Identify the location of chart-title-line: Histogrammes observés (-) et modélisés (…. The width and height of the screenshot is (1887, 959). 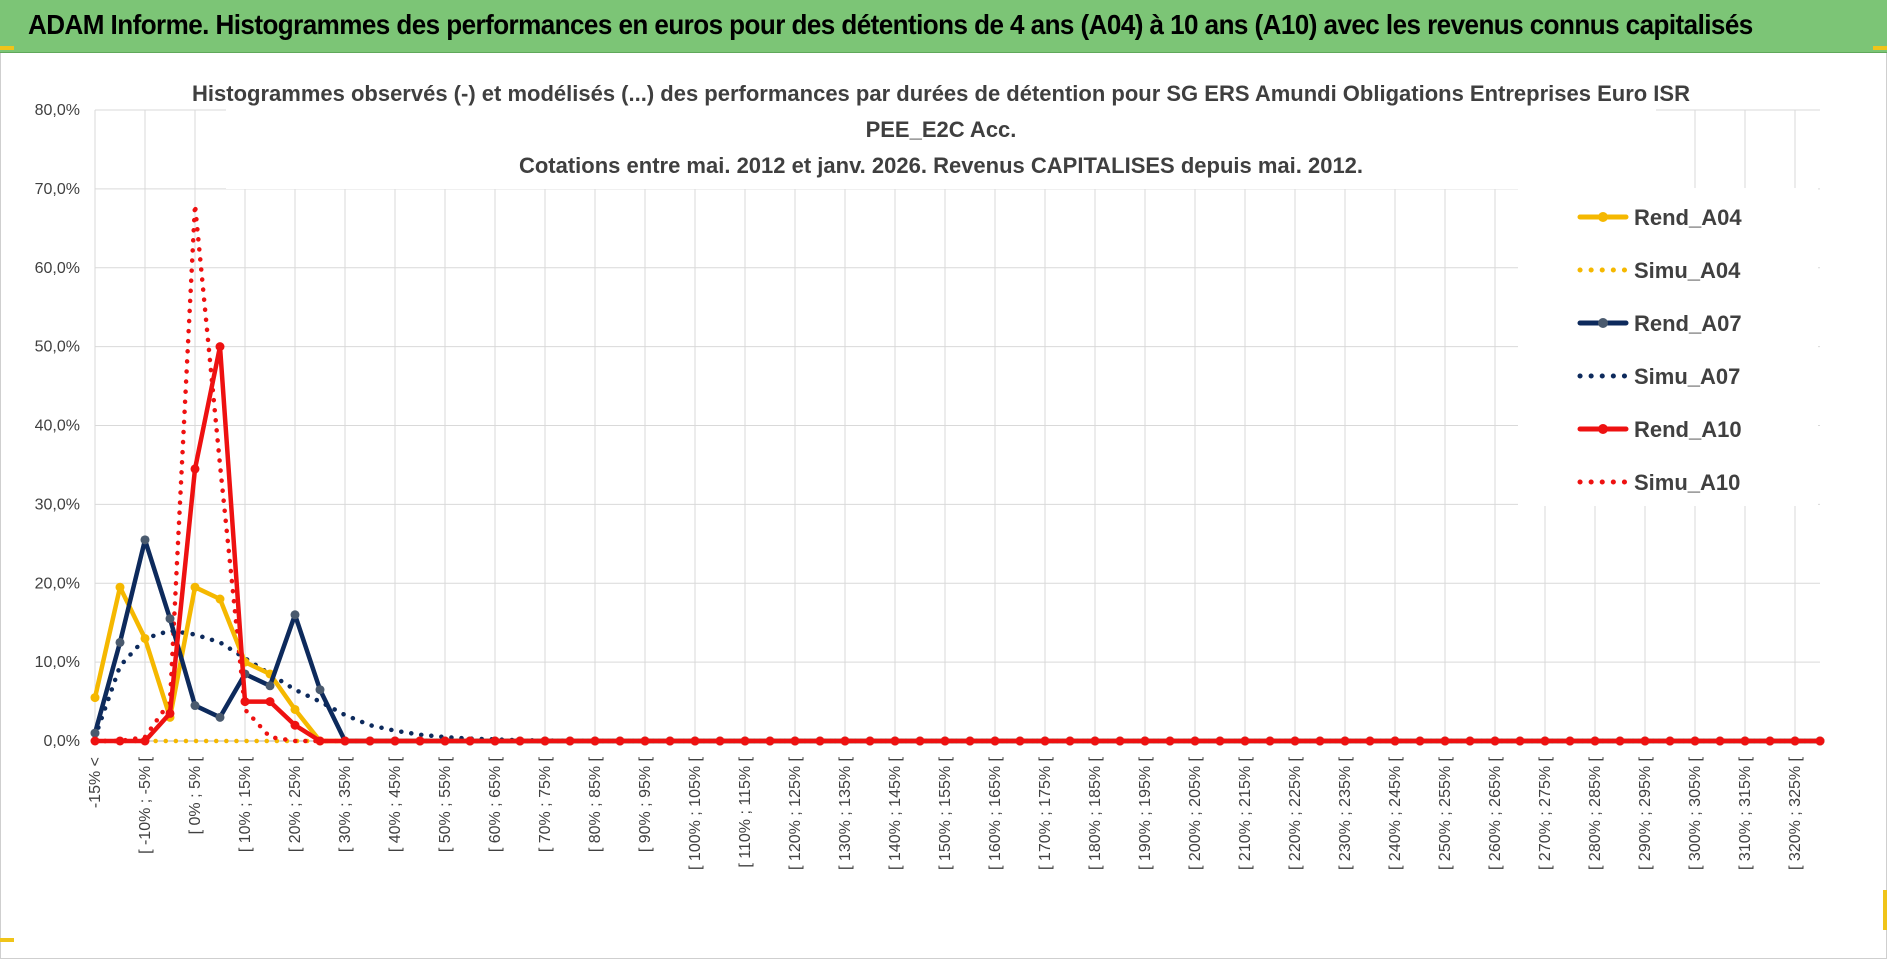
(941, 93).